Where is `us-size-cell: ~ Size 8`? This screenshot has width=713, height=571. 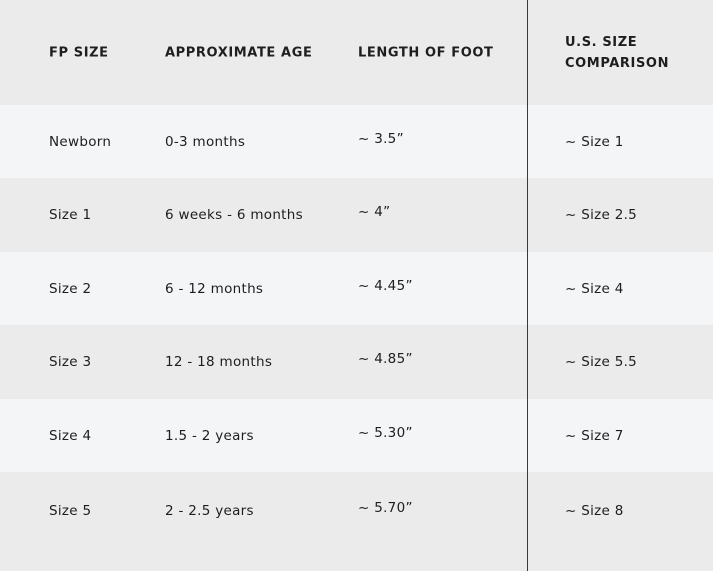
us-size-cell: ~ Size 8 is located at coordinates (594, 511).